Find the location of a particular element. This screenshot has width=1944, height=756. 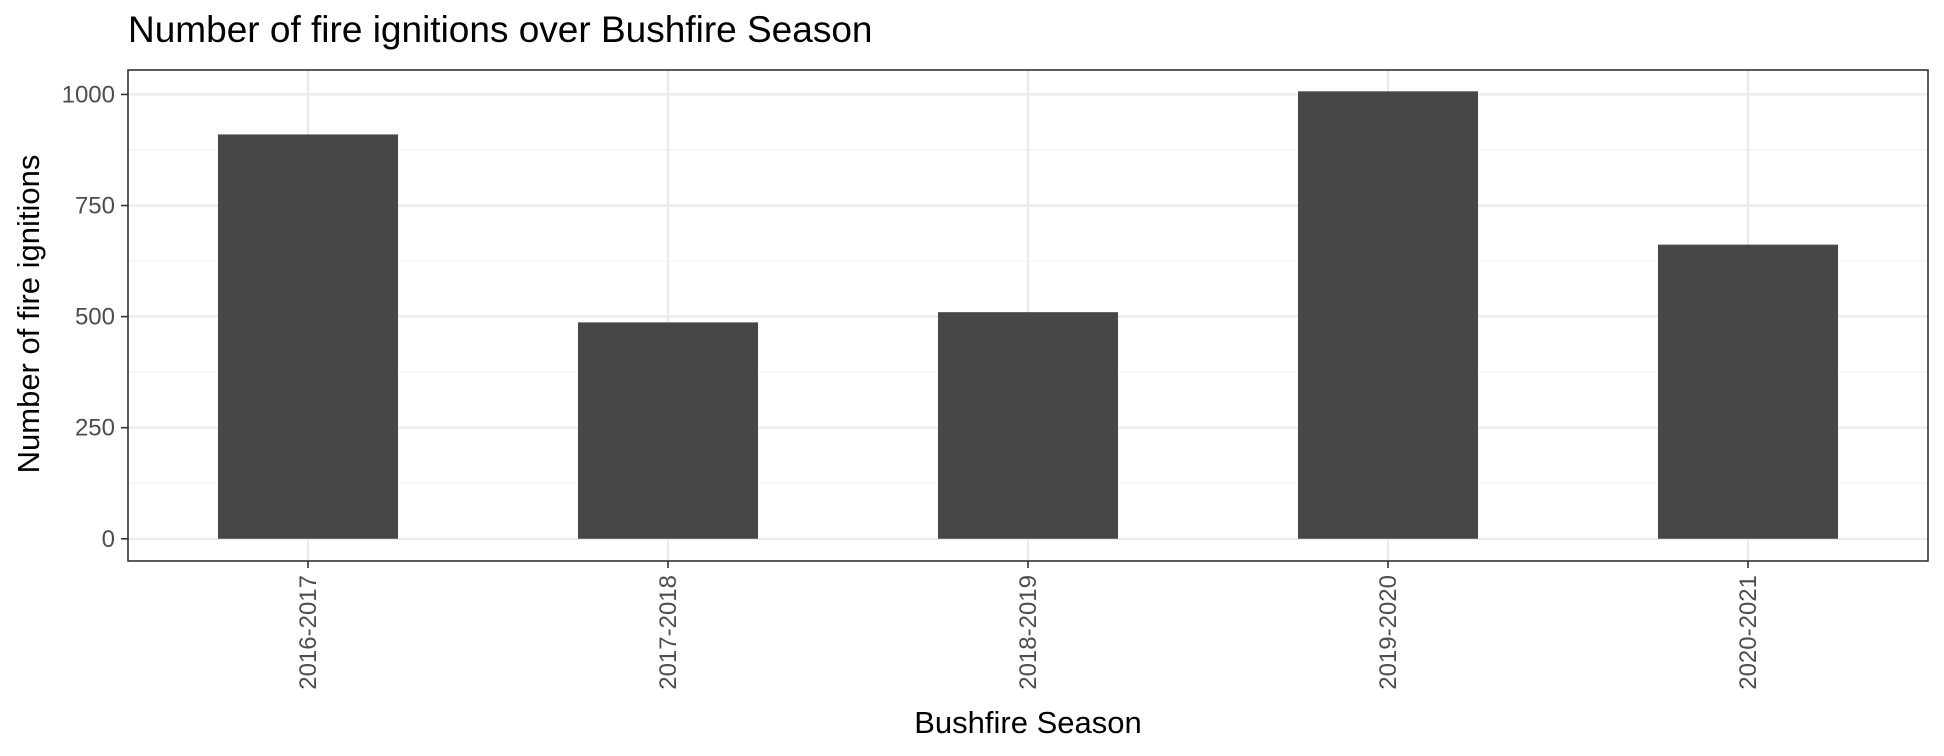

x-tick-label: 2019-2020 is located at coordinates (1388, 632).